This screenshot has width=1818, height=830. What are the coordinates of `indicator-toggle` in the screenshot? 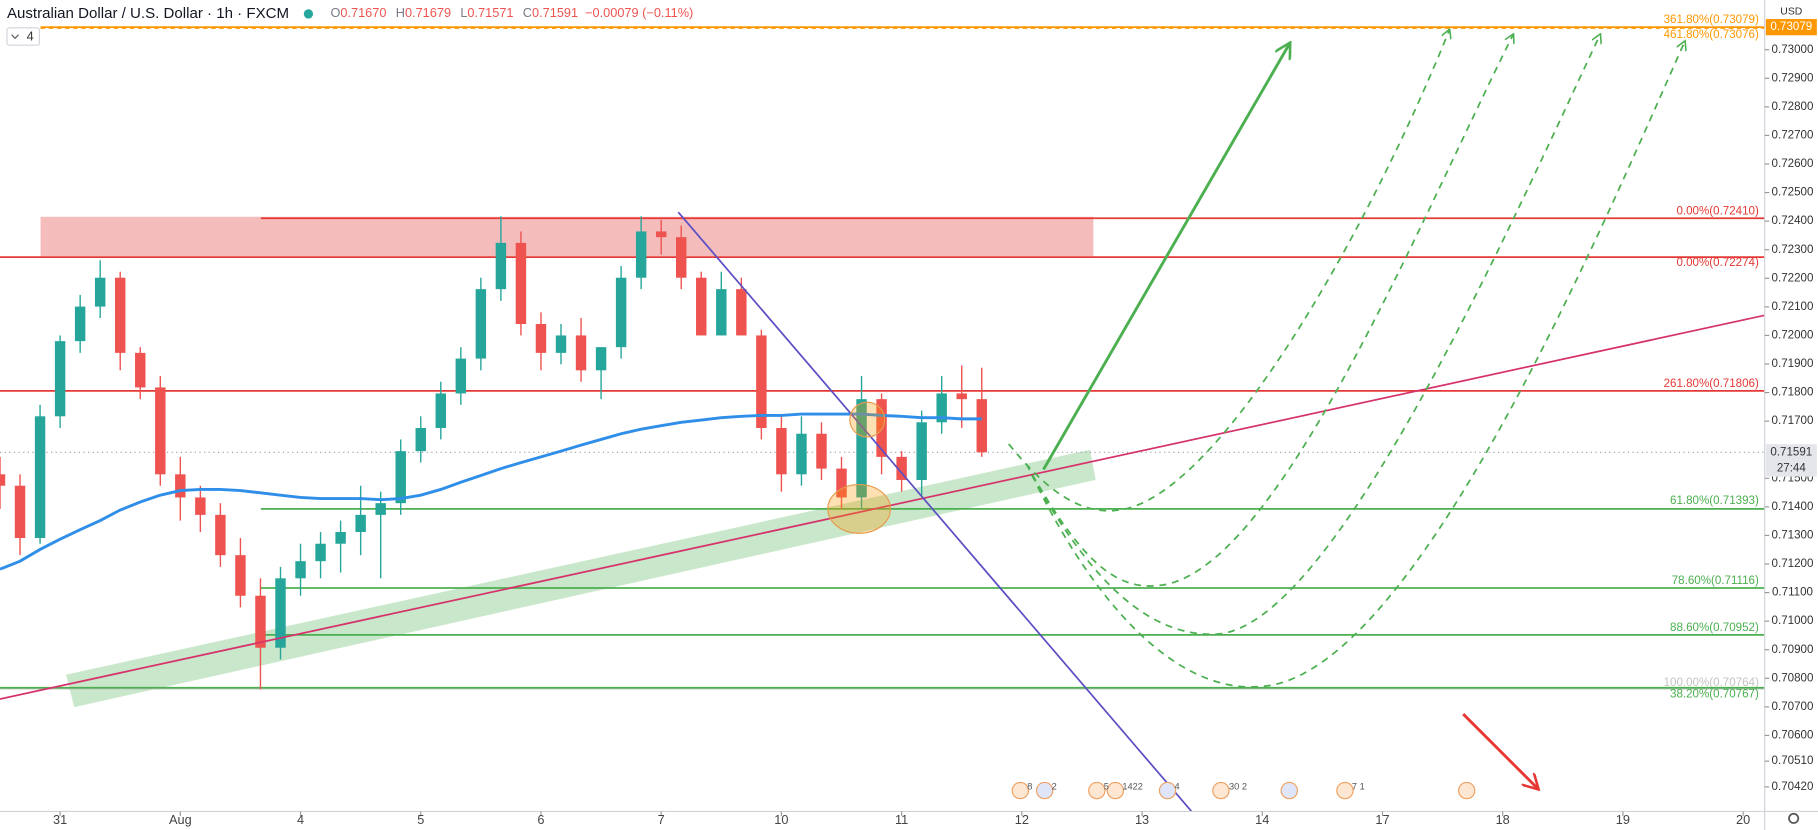 It's located at (23, 36).